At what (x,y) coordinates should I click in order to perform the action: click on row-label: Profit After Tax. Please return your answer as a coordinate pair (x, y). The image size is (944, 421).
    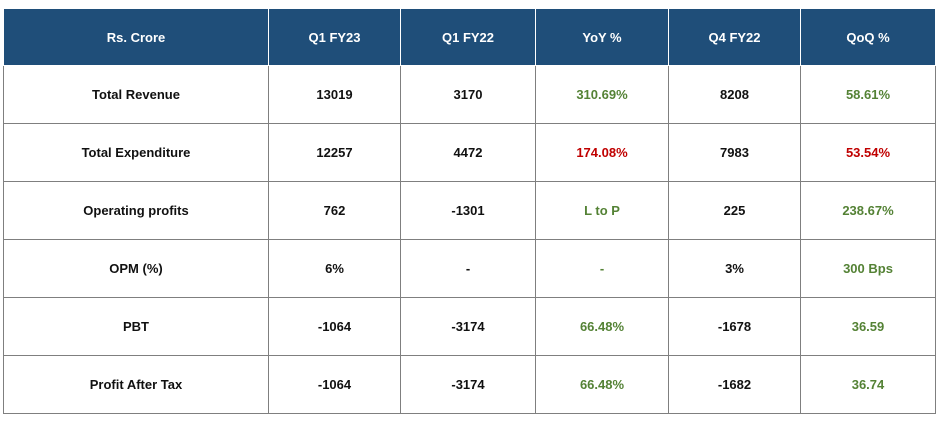
    Looking at the image, I should click on (136, 384).